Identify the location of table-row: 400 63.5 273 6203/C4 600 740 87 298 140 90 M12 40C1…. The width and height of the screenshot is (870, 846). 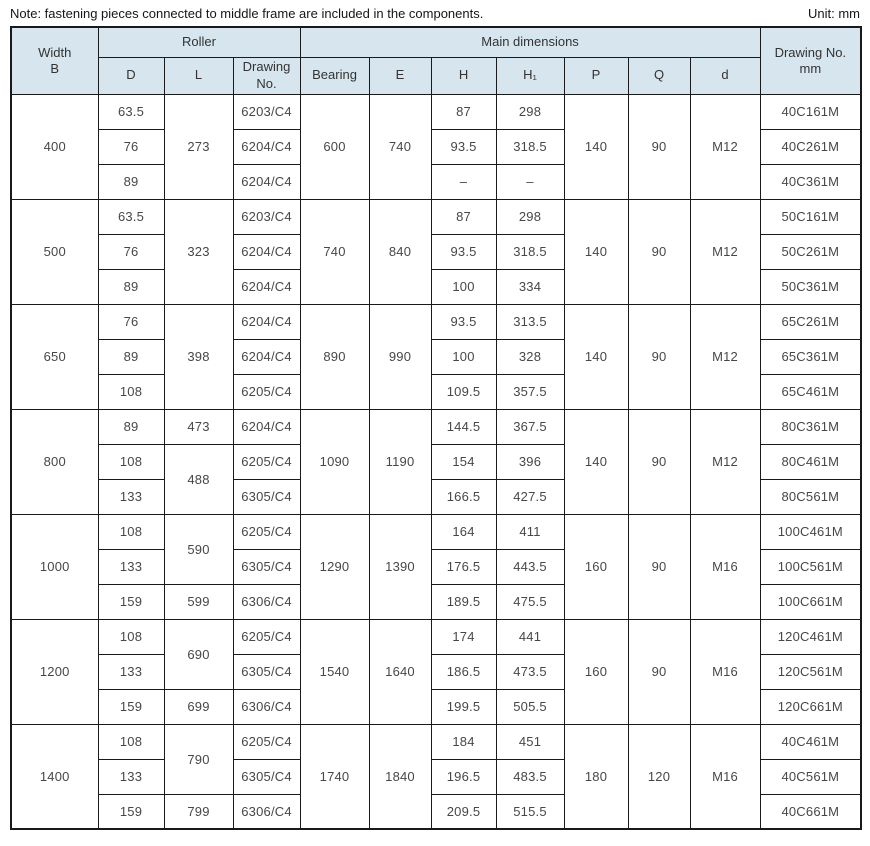
(436, 146).